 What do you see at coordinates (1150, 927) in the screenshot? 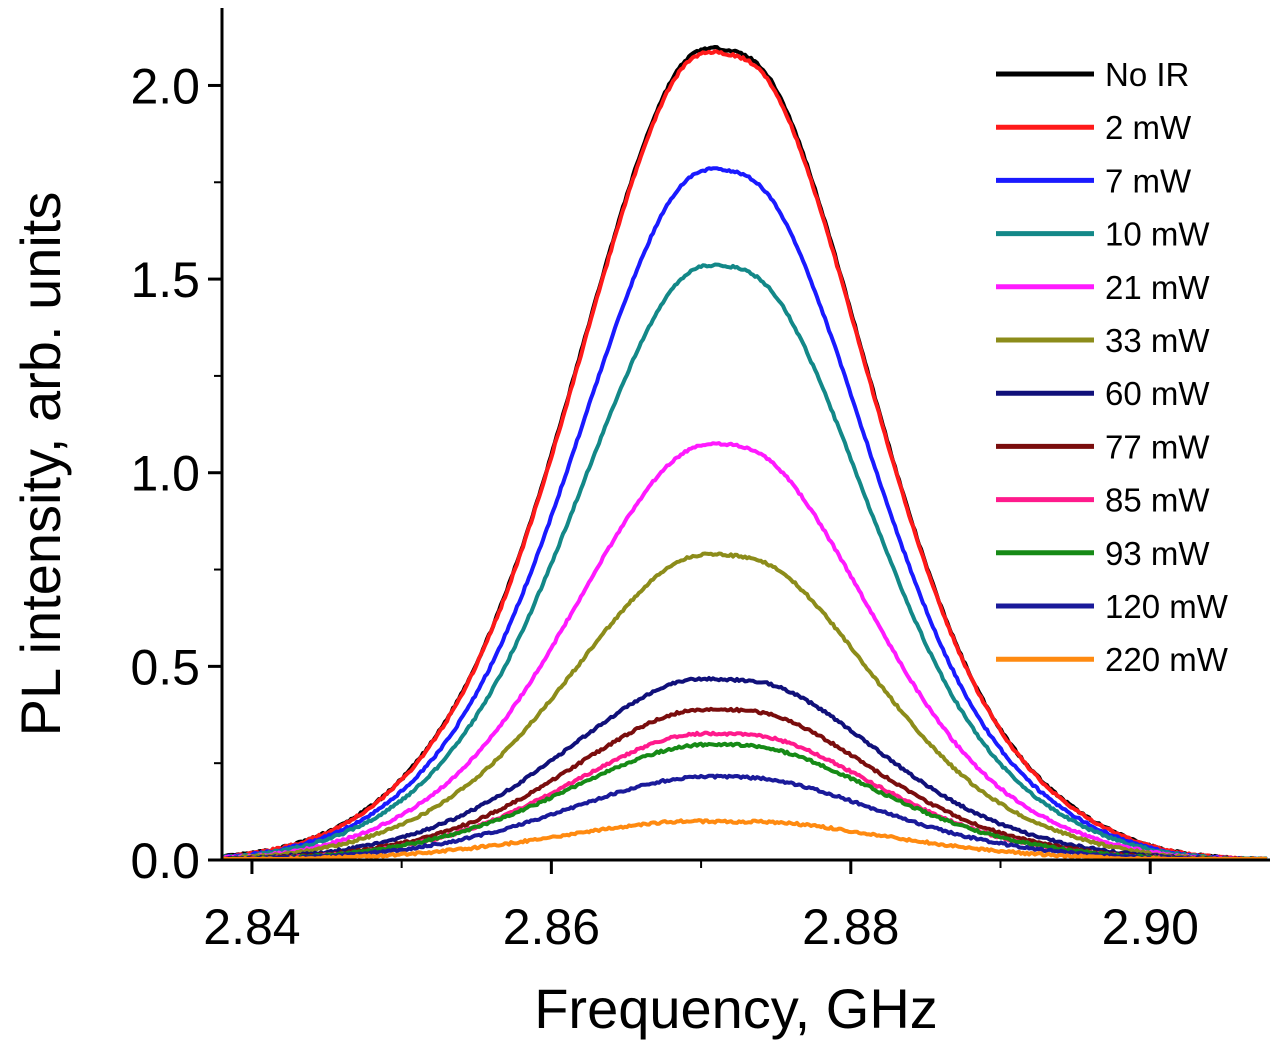
I see `x-tick-label: 2.90` at bounding box center [1150, 927].